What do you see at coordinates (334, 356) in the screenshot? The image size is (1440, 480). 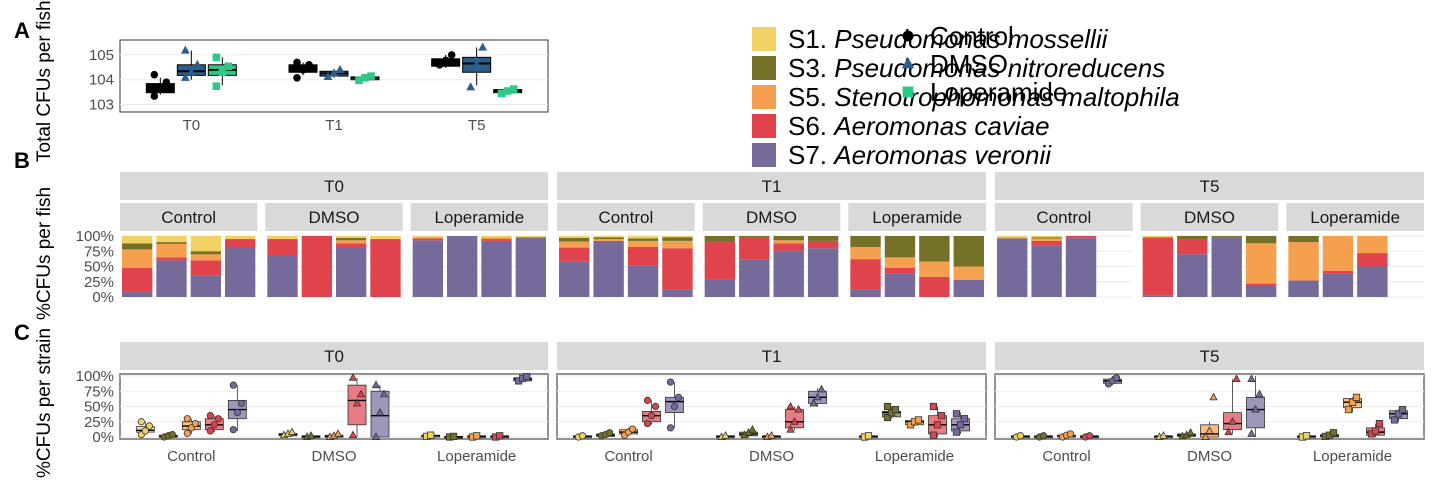 I see `strip-label: T0` at bounding box center [334, 356].